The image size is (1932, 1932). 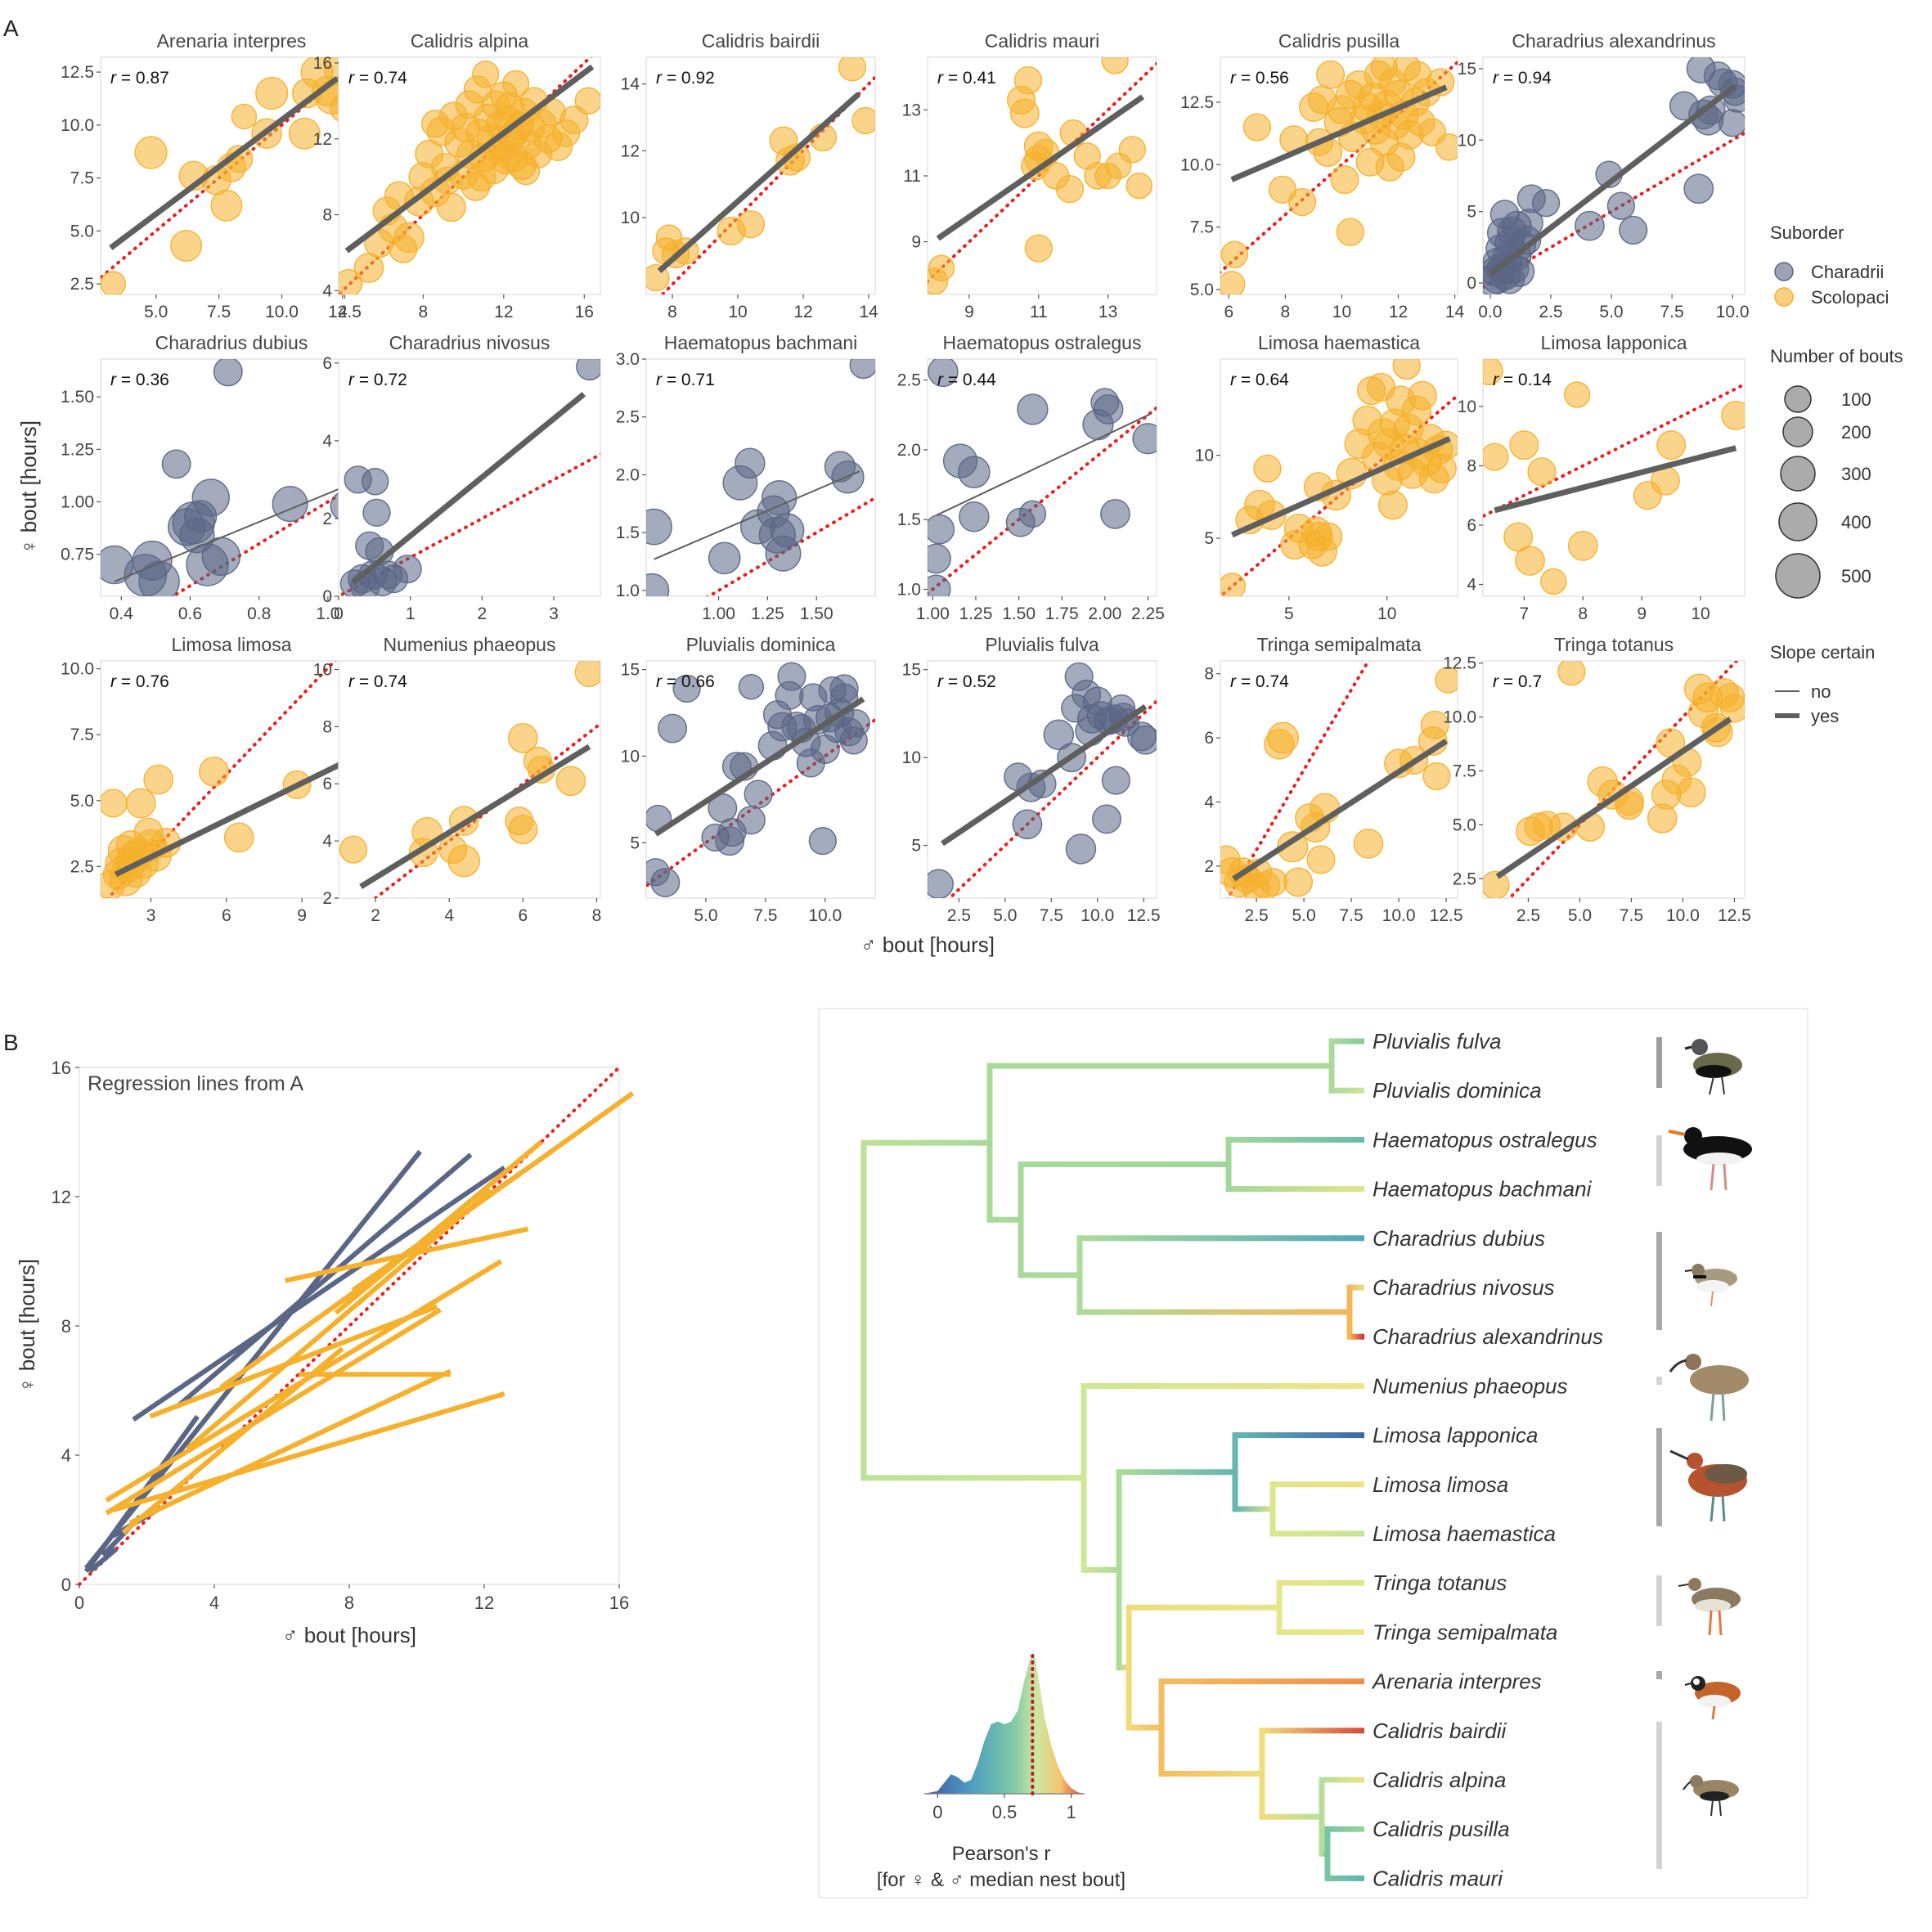 I want to click on correlation-label: r = 0.66, so click(x=686, y=682).